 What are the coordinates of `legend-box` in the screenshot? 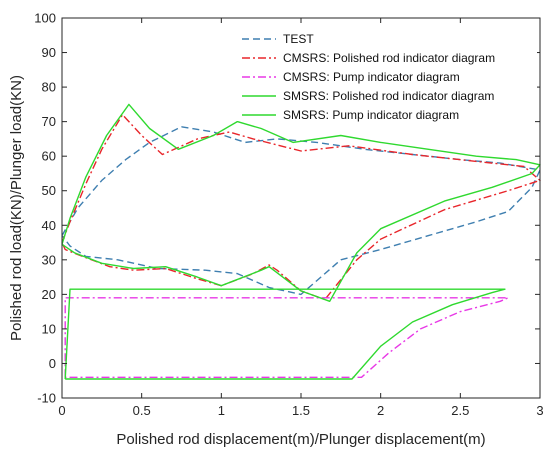 It's located at (383, 74).